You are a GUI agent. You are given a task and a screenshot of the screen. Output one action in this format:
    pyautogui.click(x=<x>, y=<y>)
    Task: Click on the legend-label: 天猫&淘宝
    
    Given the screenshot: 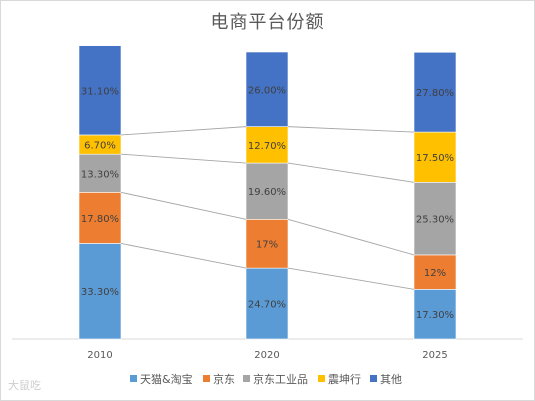 What is the action you would take?
    pyautogui.click(x=166, y=379)
    